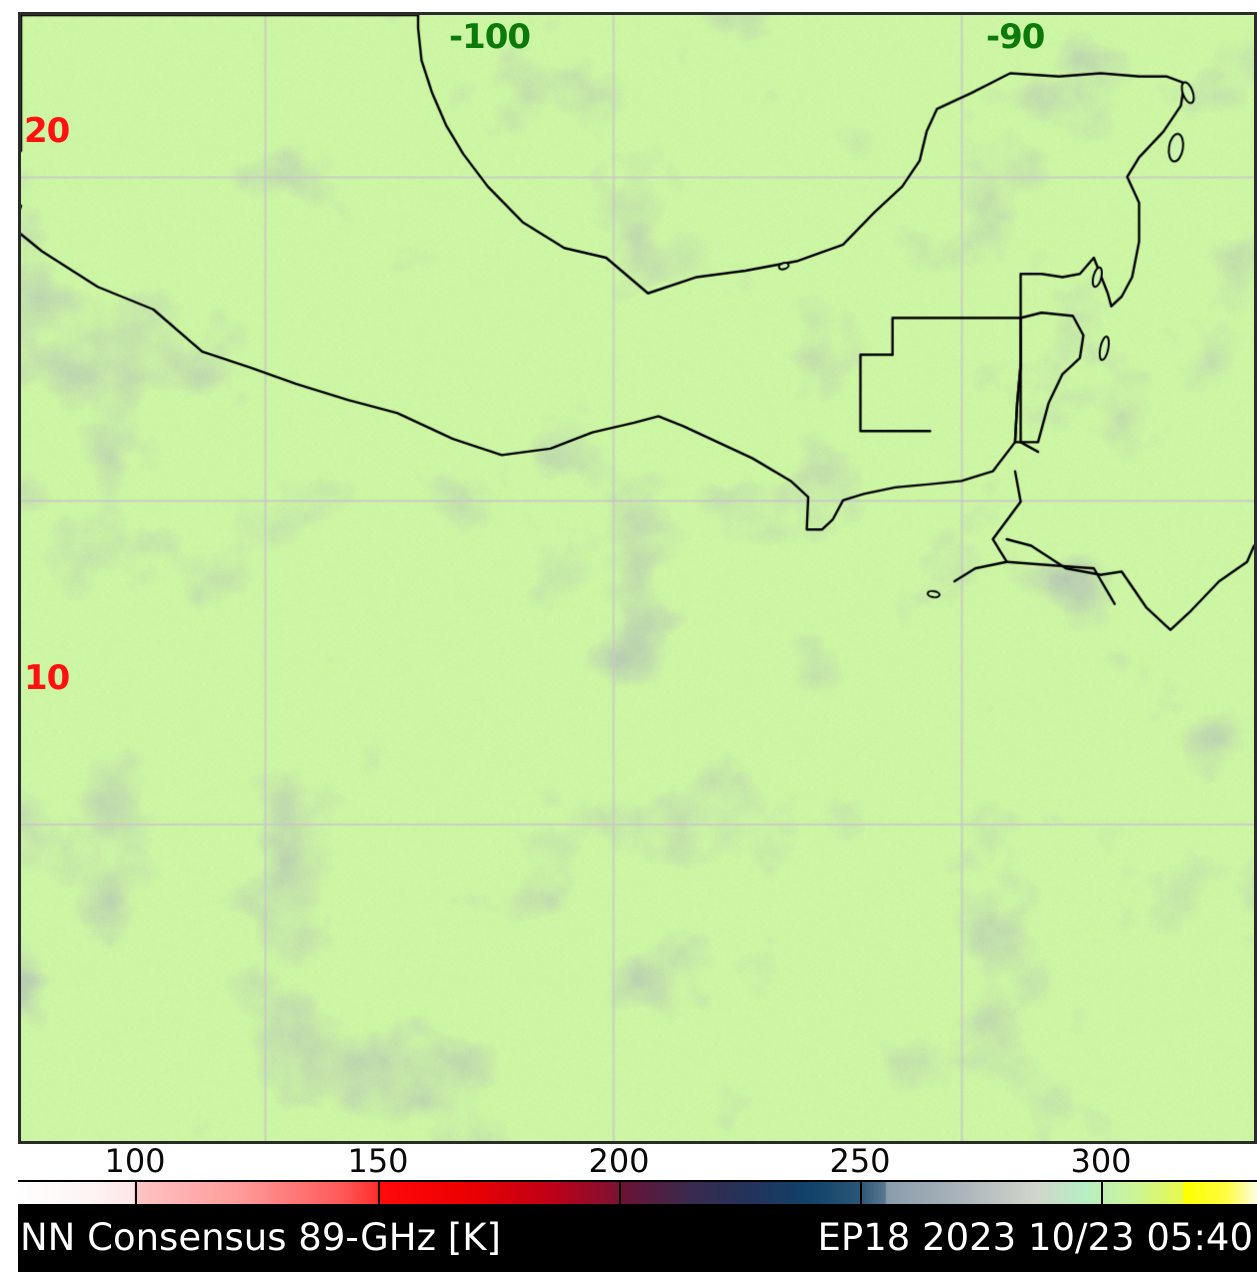 This screenshot has width=1257, height=1272. Describe the element at coordinates (1035, 1237) in the screenshot. I see `storm-timestamp: EP18 2023 10/23 05:40` at that location.